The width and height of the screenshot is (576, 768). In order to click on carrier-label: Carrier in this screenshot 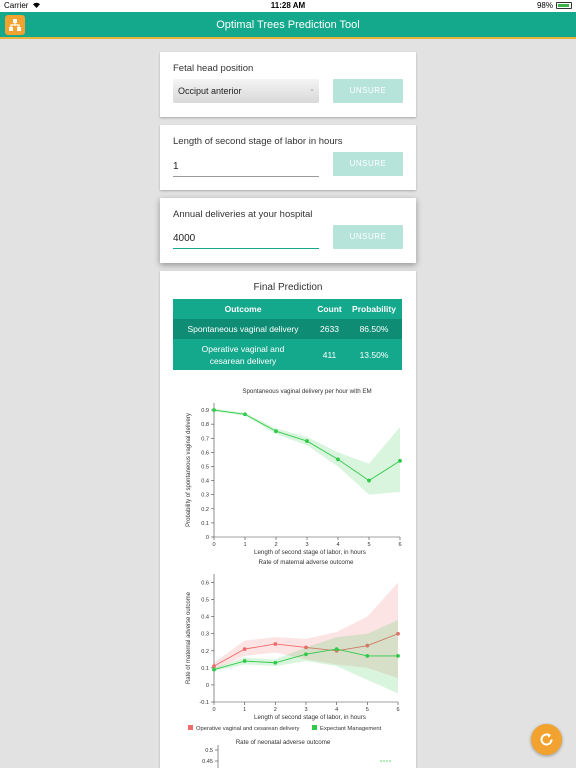, I will do `click(16, 5)`.